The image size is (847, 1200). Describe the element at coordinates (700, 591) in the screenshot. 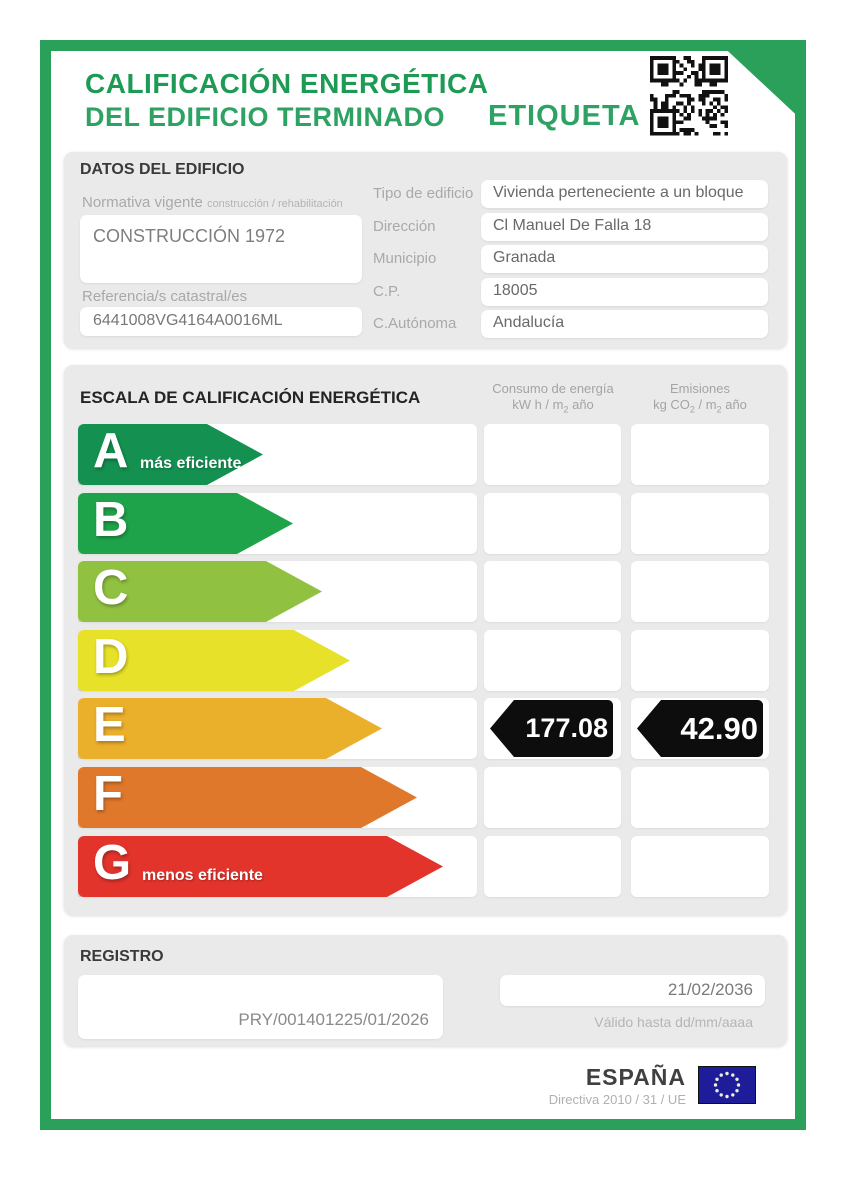

I see `emisiones-cell-c` at that location.